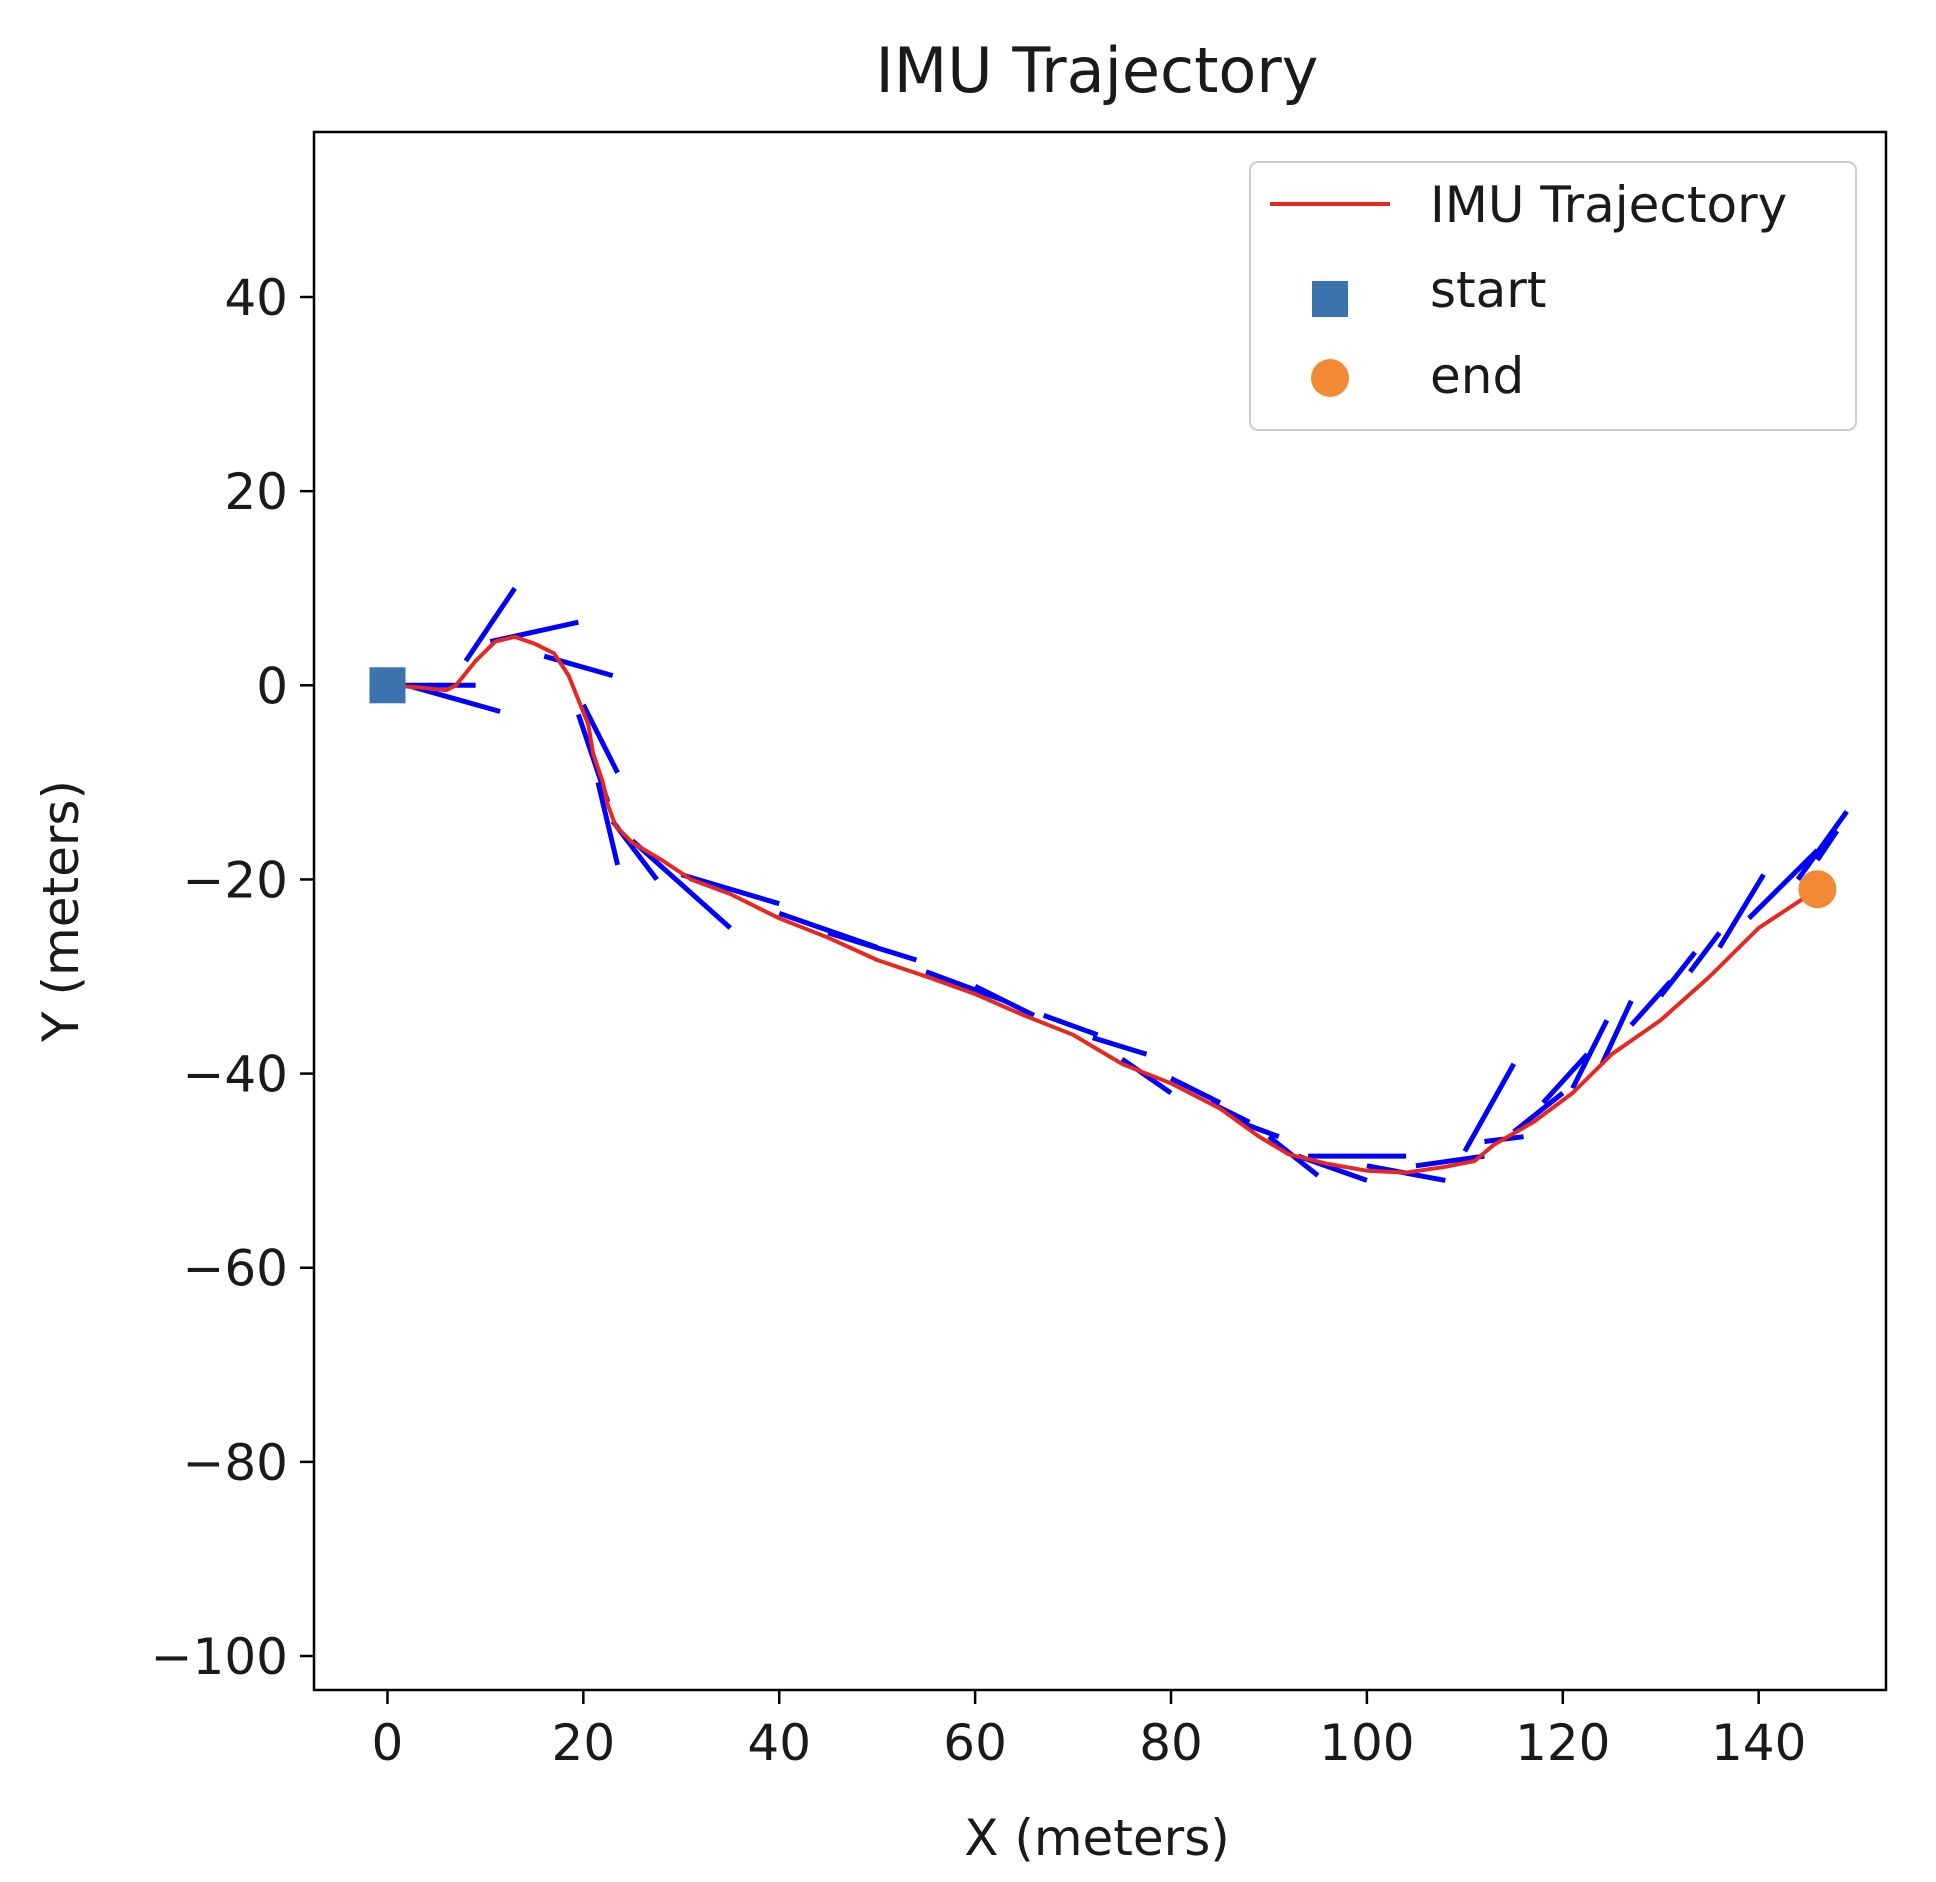 This screenshot has width=1936, height=1882. I want to click on legend-circle-swatch, so click(1330, 378).